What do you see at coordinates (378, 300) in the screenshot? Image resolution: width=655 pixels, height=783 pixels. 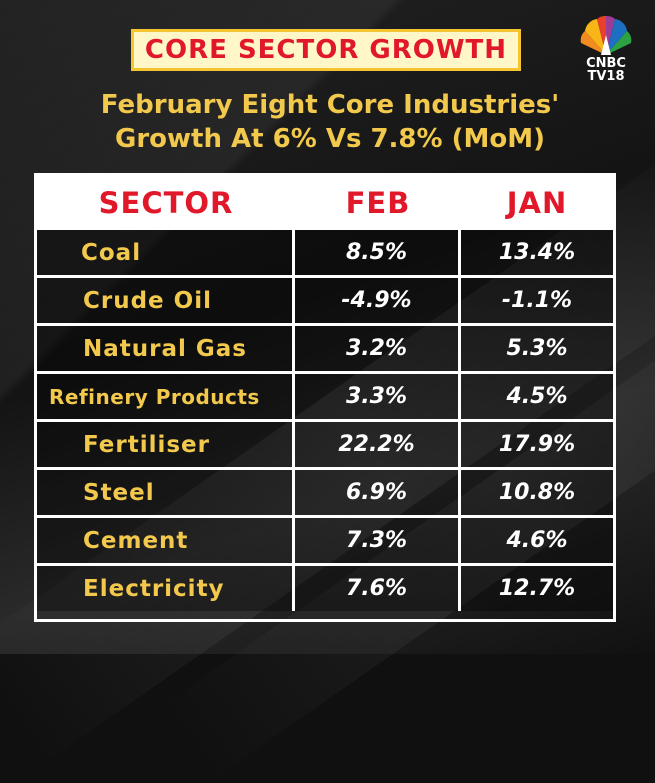 I see `feb-value-cell: -4.9%` at bounding box center [378, 300].